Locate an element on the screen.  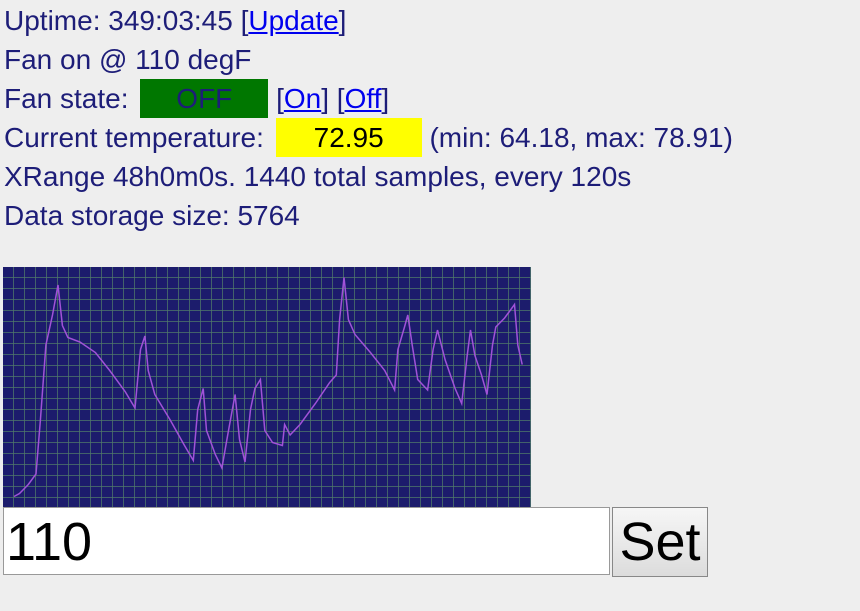
fan-state: OFF is located at coordinates (204, 98).